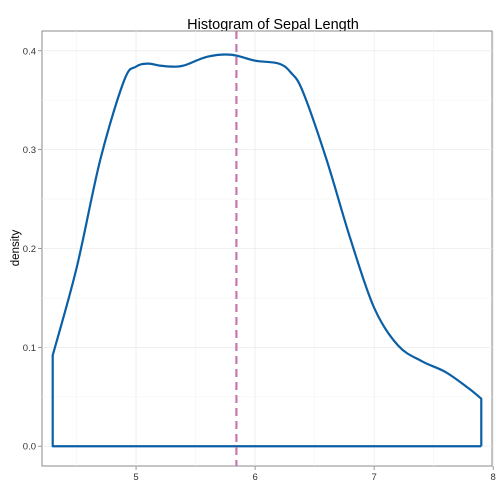  What do you see at coordinates (254, 477) in the screenshot?
I see `x-tick-label: 6` at bounding box center [254, 477].